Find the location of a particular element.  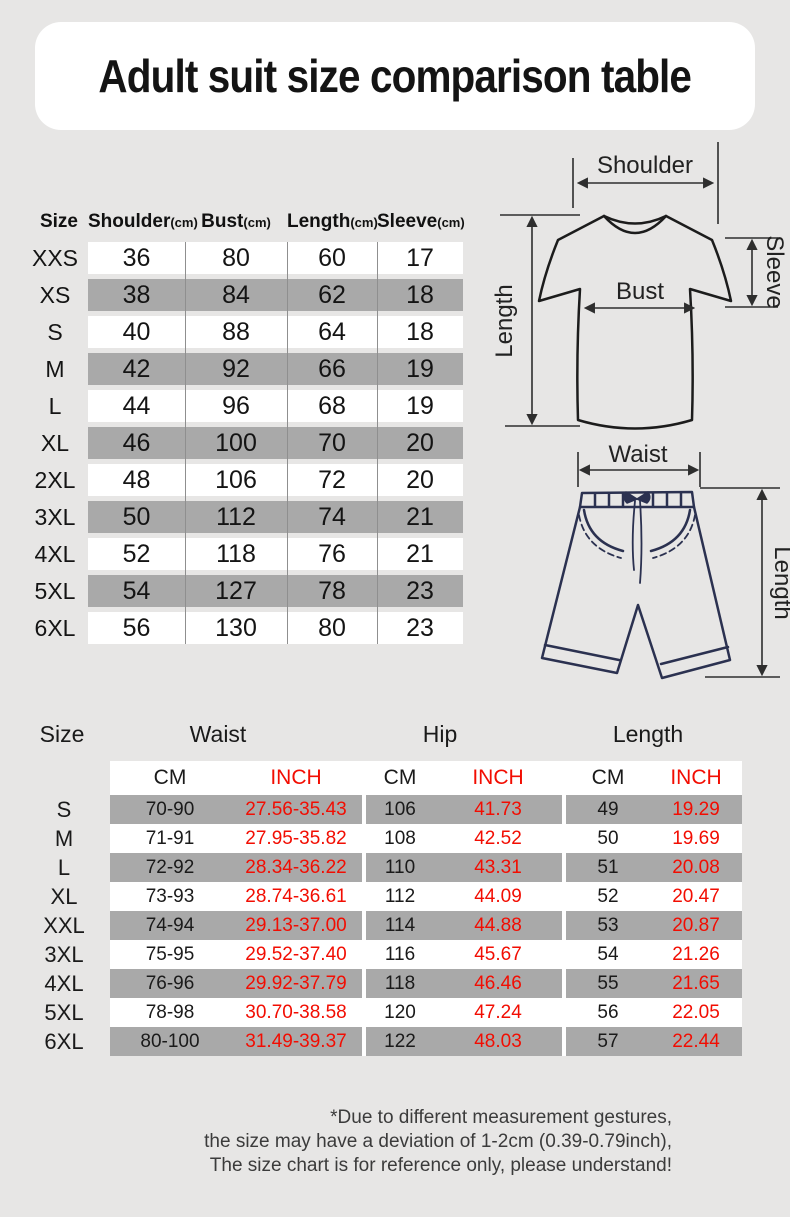

length-inch-cell: 21.65 is located at coordinates (696, 983).